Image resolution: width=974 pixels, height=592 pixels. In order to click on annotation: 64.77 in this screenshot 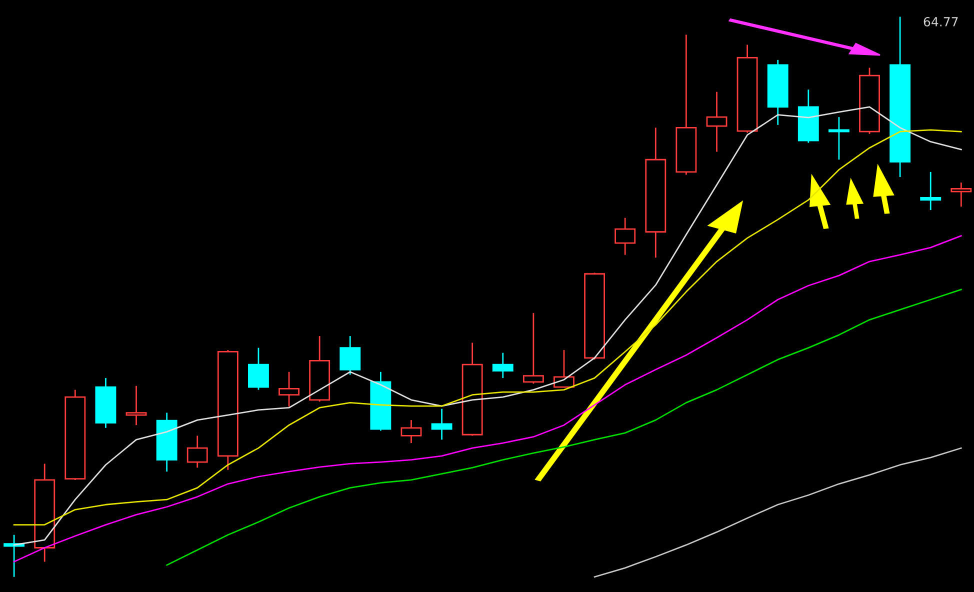, I will do `click(941, 21)`.